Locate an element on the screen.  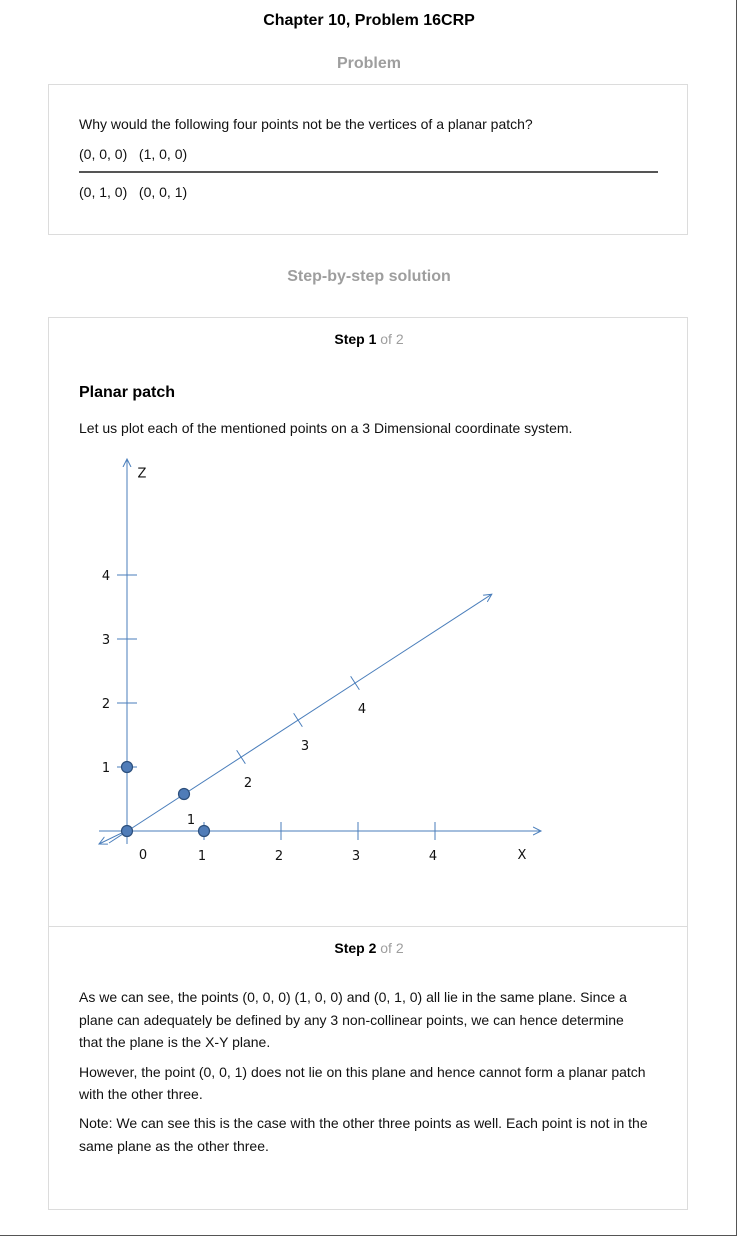
step1-label: Step 1 of 2 is located at coordinates (369, 339).